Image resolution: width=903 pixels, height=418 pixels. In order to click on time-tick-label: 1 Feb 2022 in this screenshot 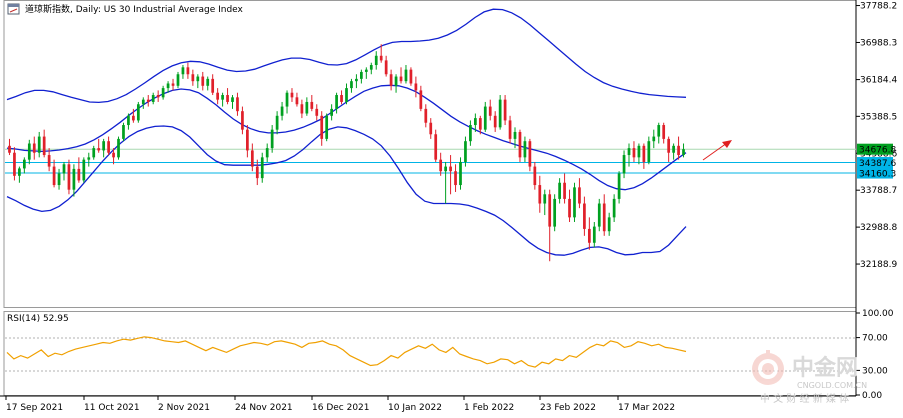, I will do `click(489, 408)`.